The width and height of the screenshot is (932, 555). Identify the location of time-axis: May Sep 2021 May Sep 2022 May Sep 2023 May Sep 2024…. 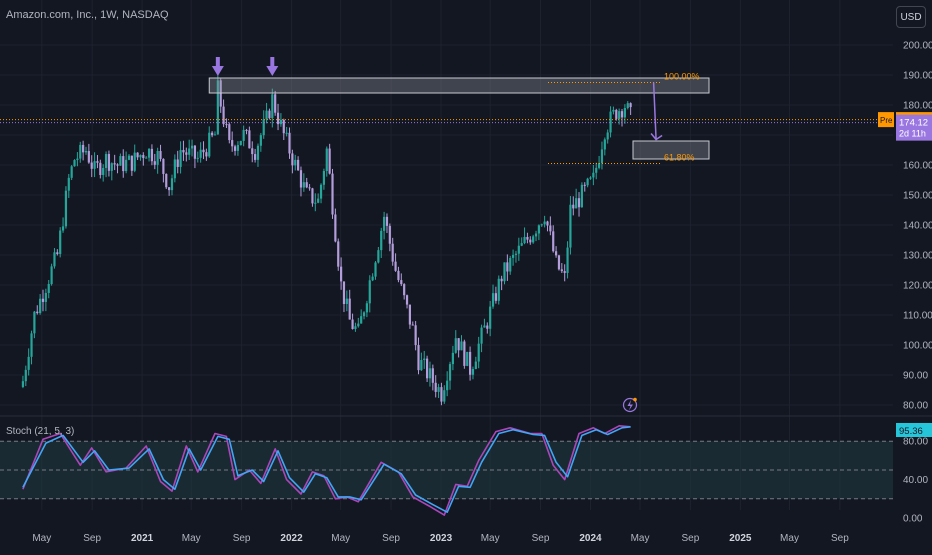
(440, 538).